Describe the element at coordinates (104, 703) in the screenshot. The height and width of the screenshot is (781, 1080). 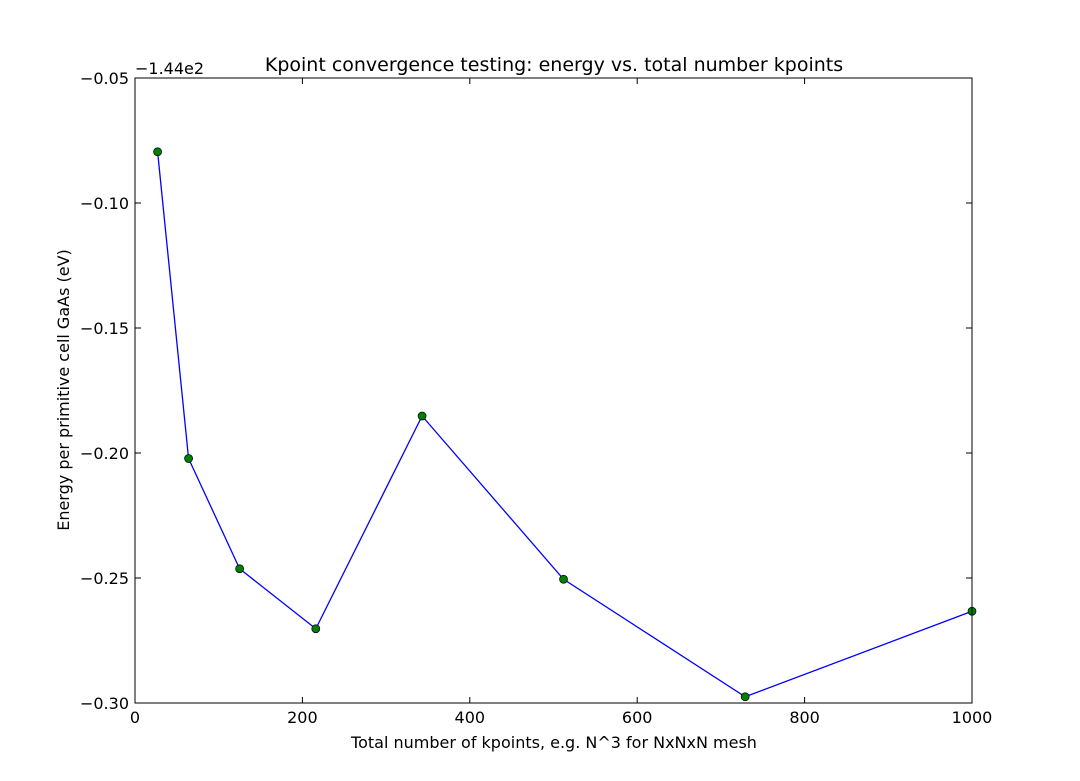
I see `y-tick-label: −0.30` at that location.